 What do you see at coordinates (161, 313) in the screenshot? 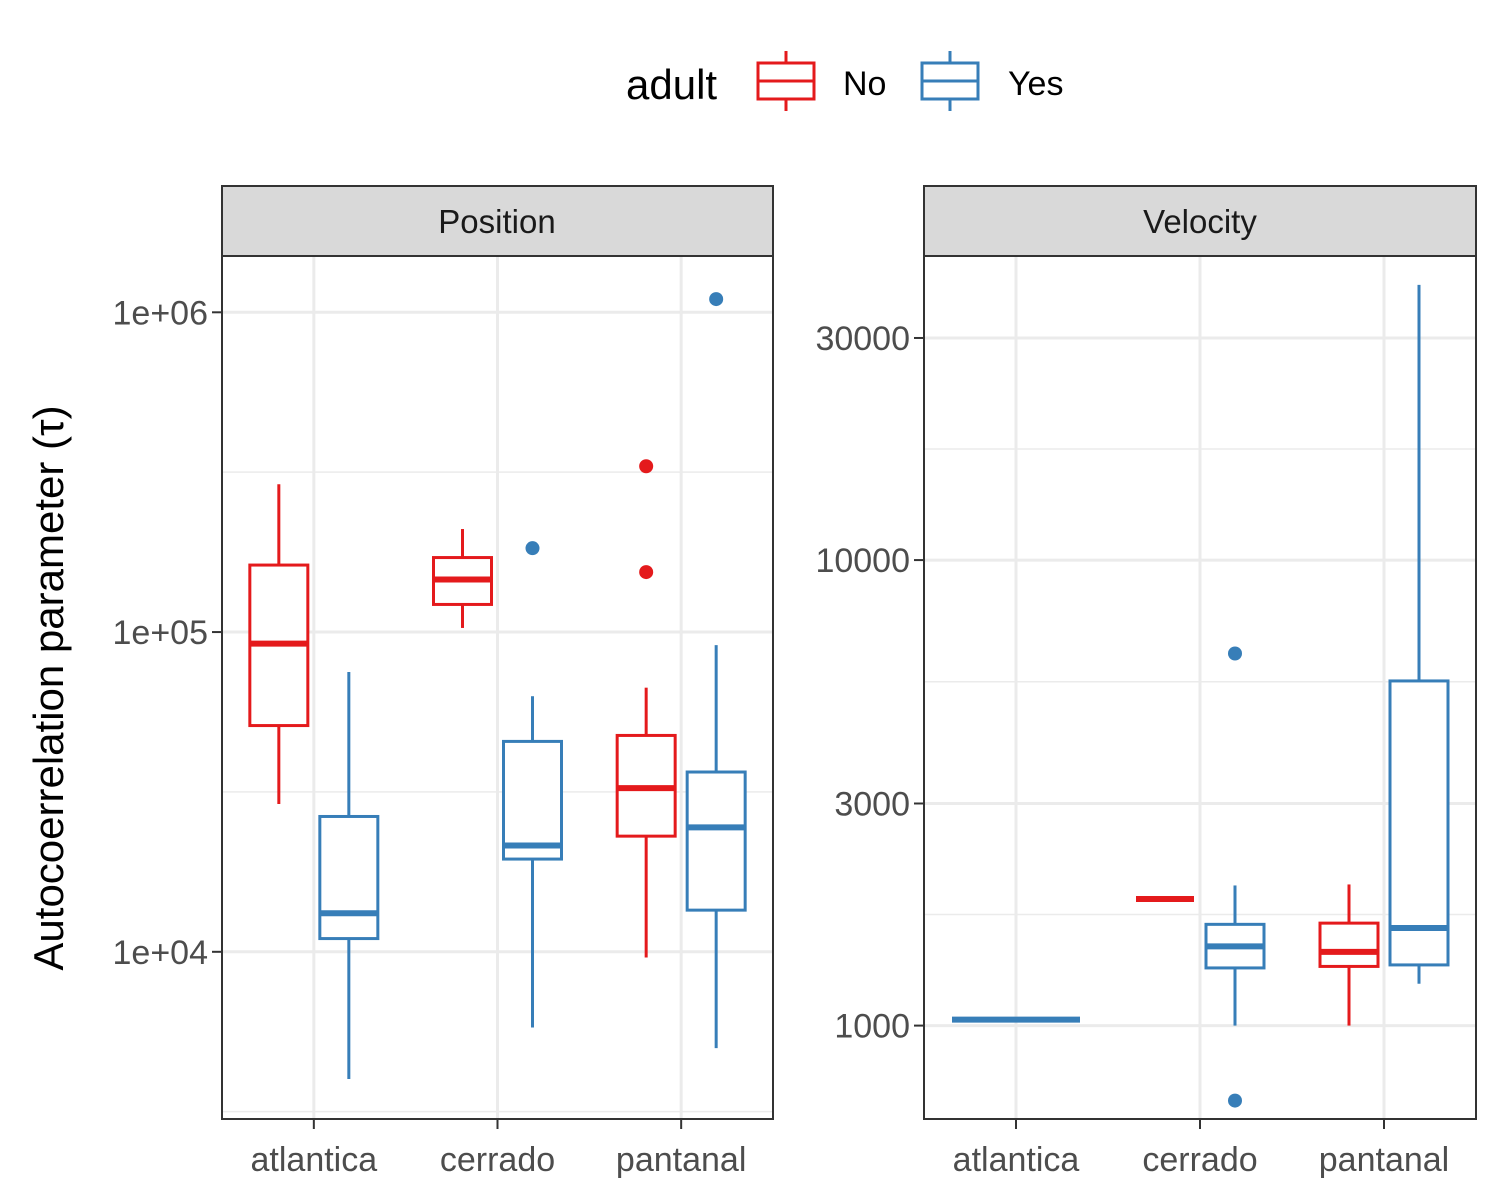
I see `y-tick-label: 1e+06` at bounding box center [161, 313].